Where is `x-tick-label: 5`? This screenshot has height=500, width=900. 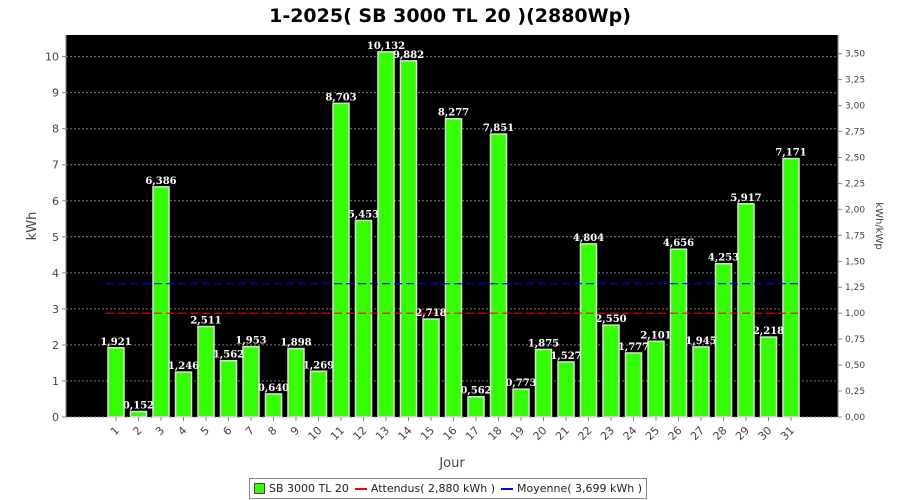
x-tick-label: 5 is located at coordinates (205, 431).